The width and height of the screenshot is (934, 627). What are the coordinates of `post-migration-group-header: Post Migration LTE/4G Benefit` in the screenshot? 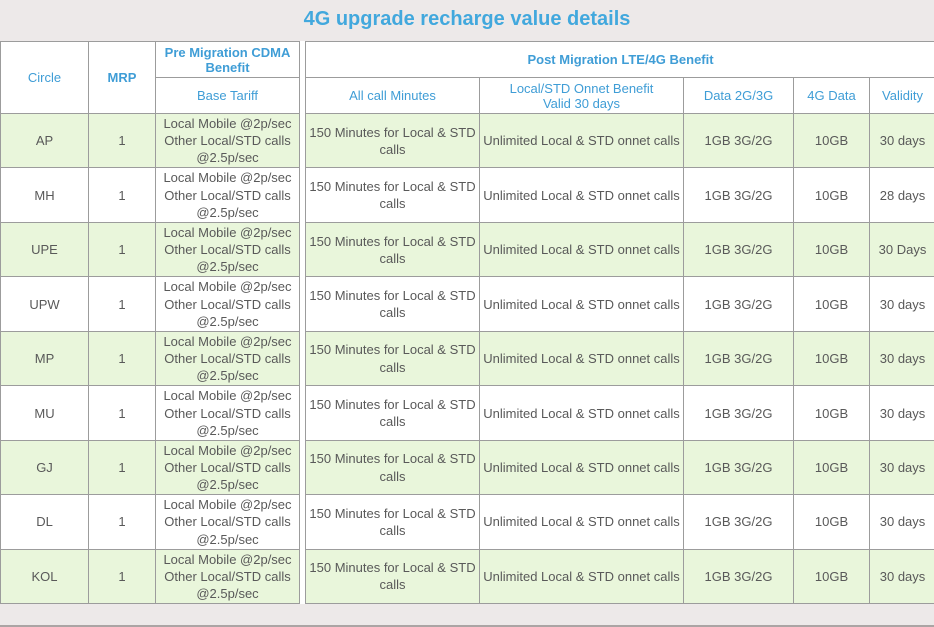 It's located at (619, 59).